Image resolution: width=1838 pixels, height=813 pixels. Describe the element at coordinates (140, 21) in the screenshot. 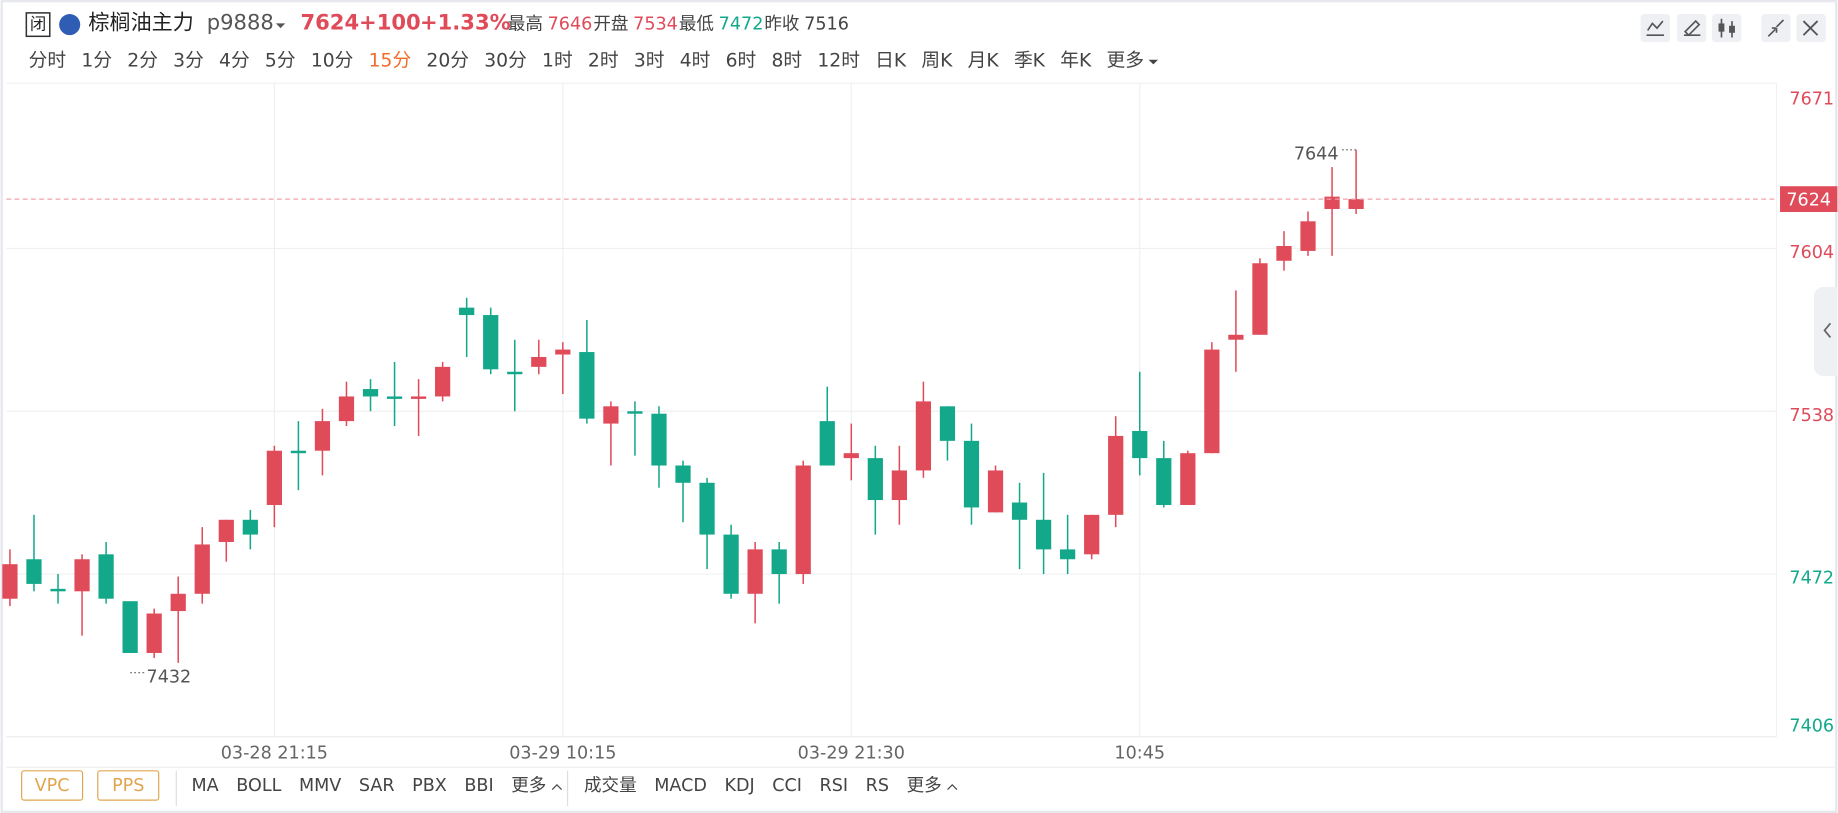

I see `instrument-name: 棕榈油主力` at that location.